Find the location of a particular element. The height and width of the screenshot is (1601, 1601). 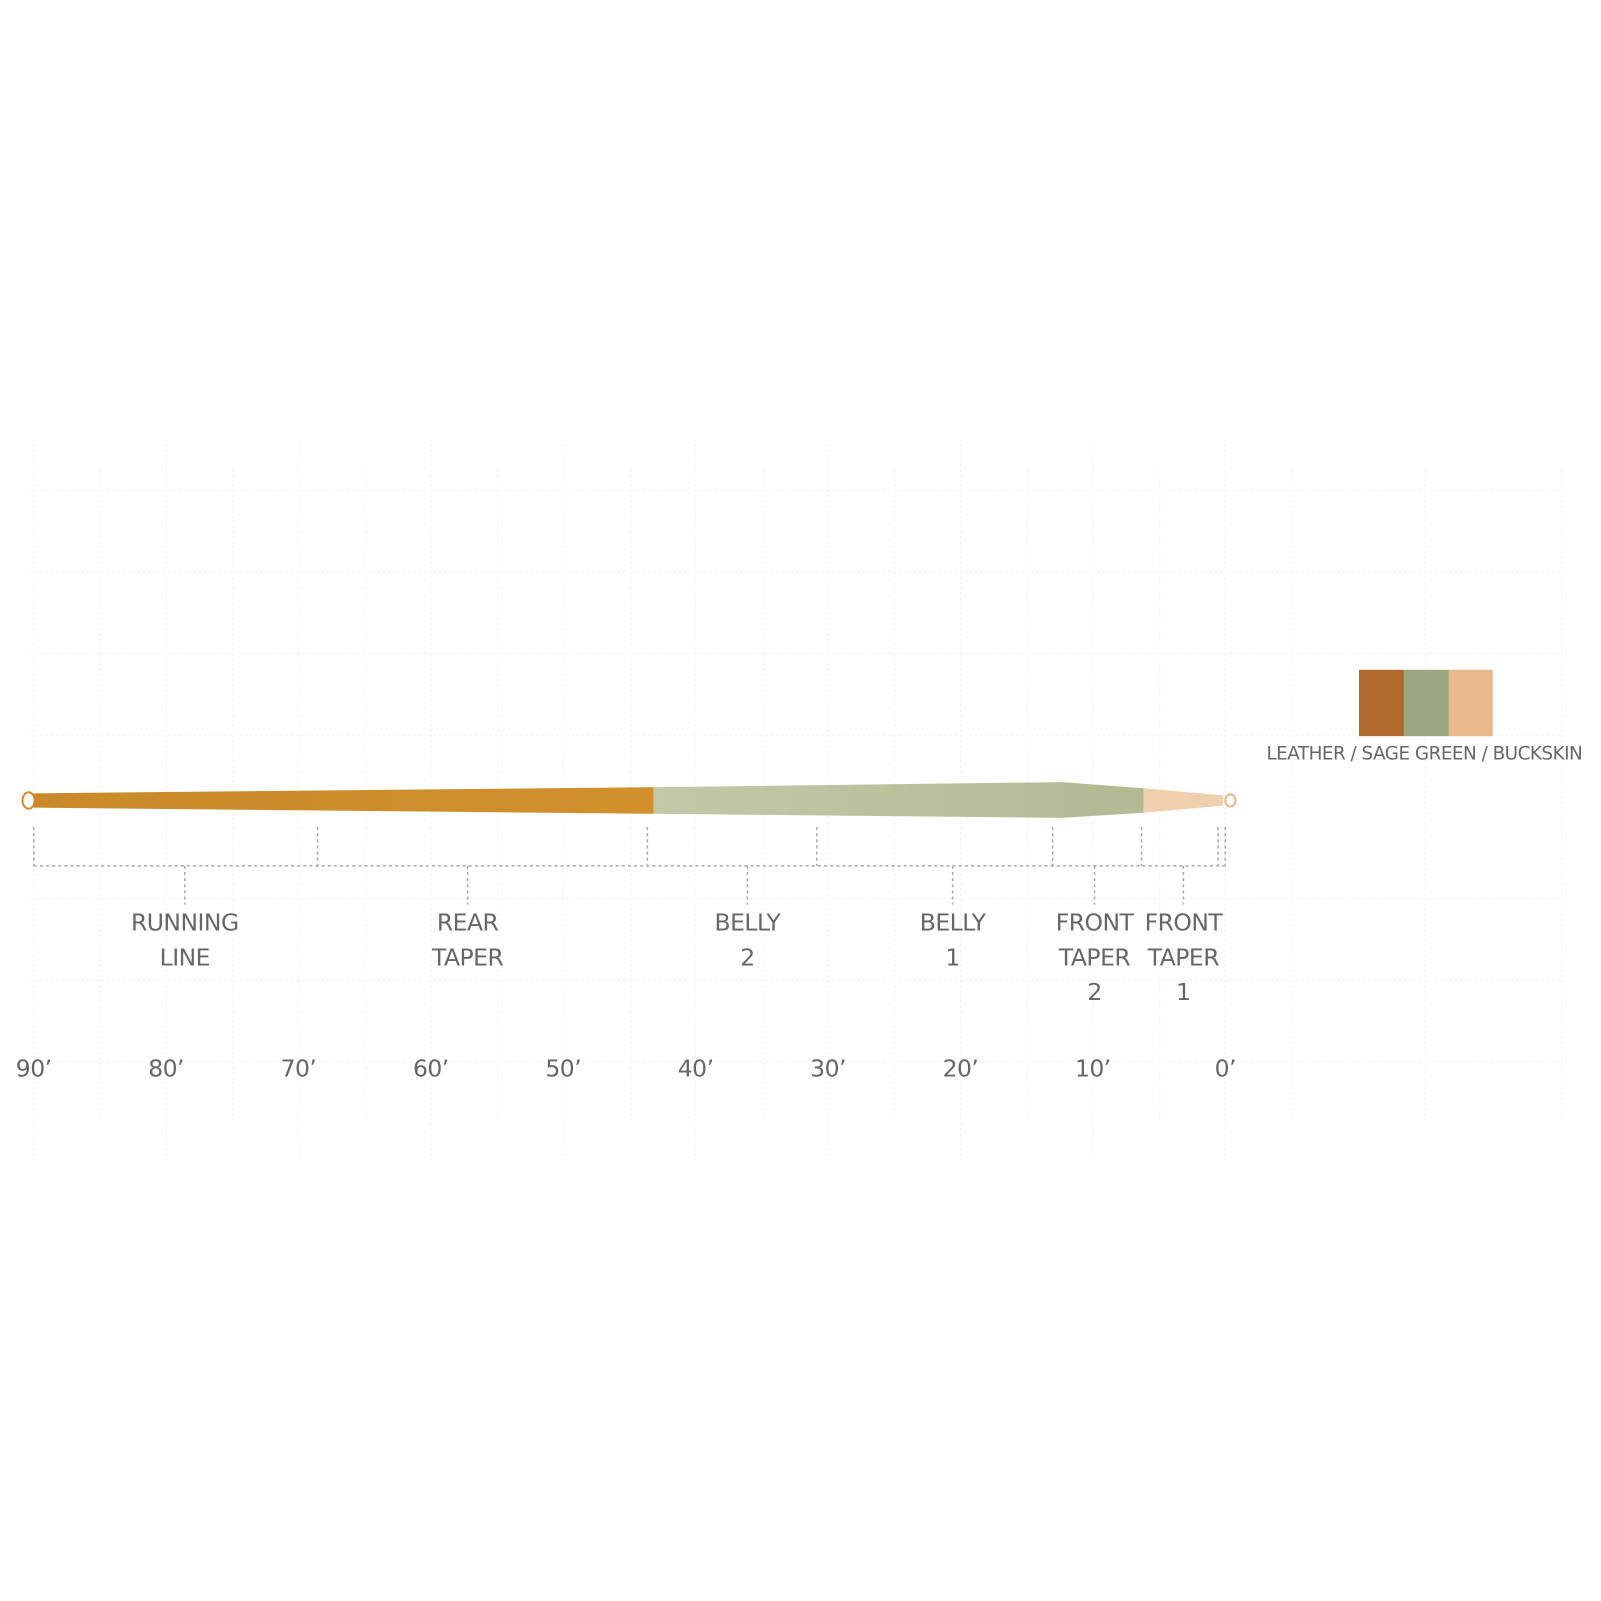

brackets is located at coordinates (629, 847).